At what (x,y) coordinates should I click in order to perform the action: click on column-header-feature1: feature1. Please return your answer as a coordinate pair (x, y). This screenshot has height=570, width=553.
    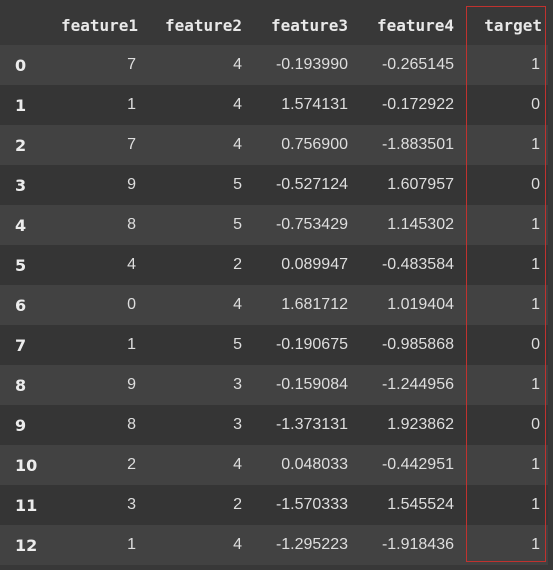
    Looking at the image, I should click on (94, 25).